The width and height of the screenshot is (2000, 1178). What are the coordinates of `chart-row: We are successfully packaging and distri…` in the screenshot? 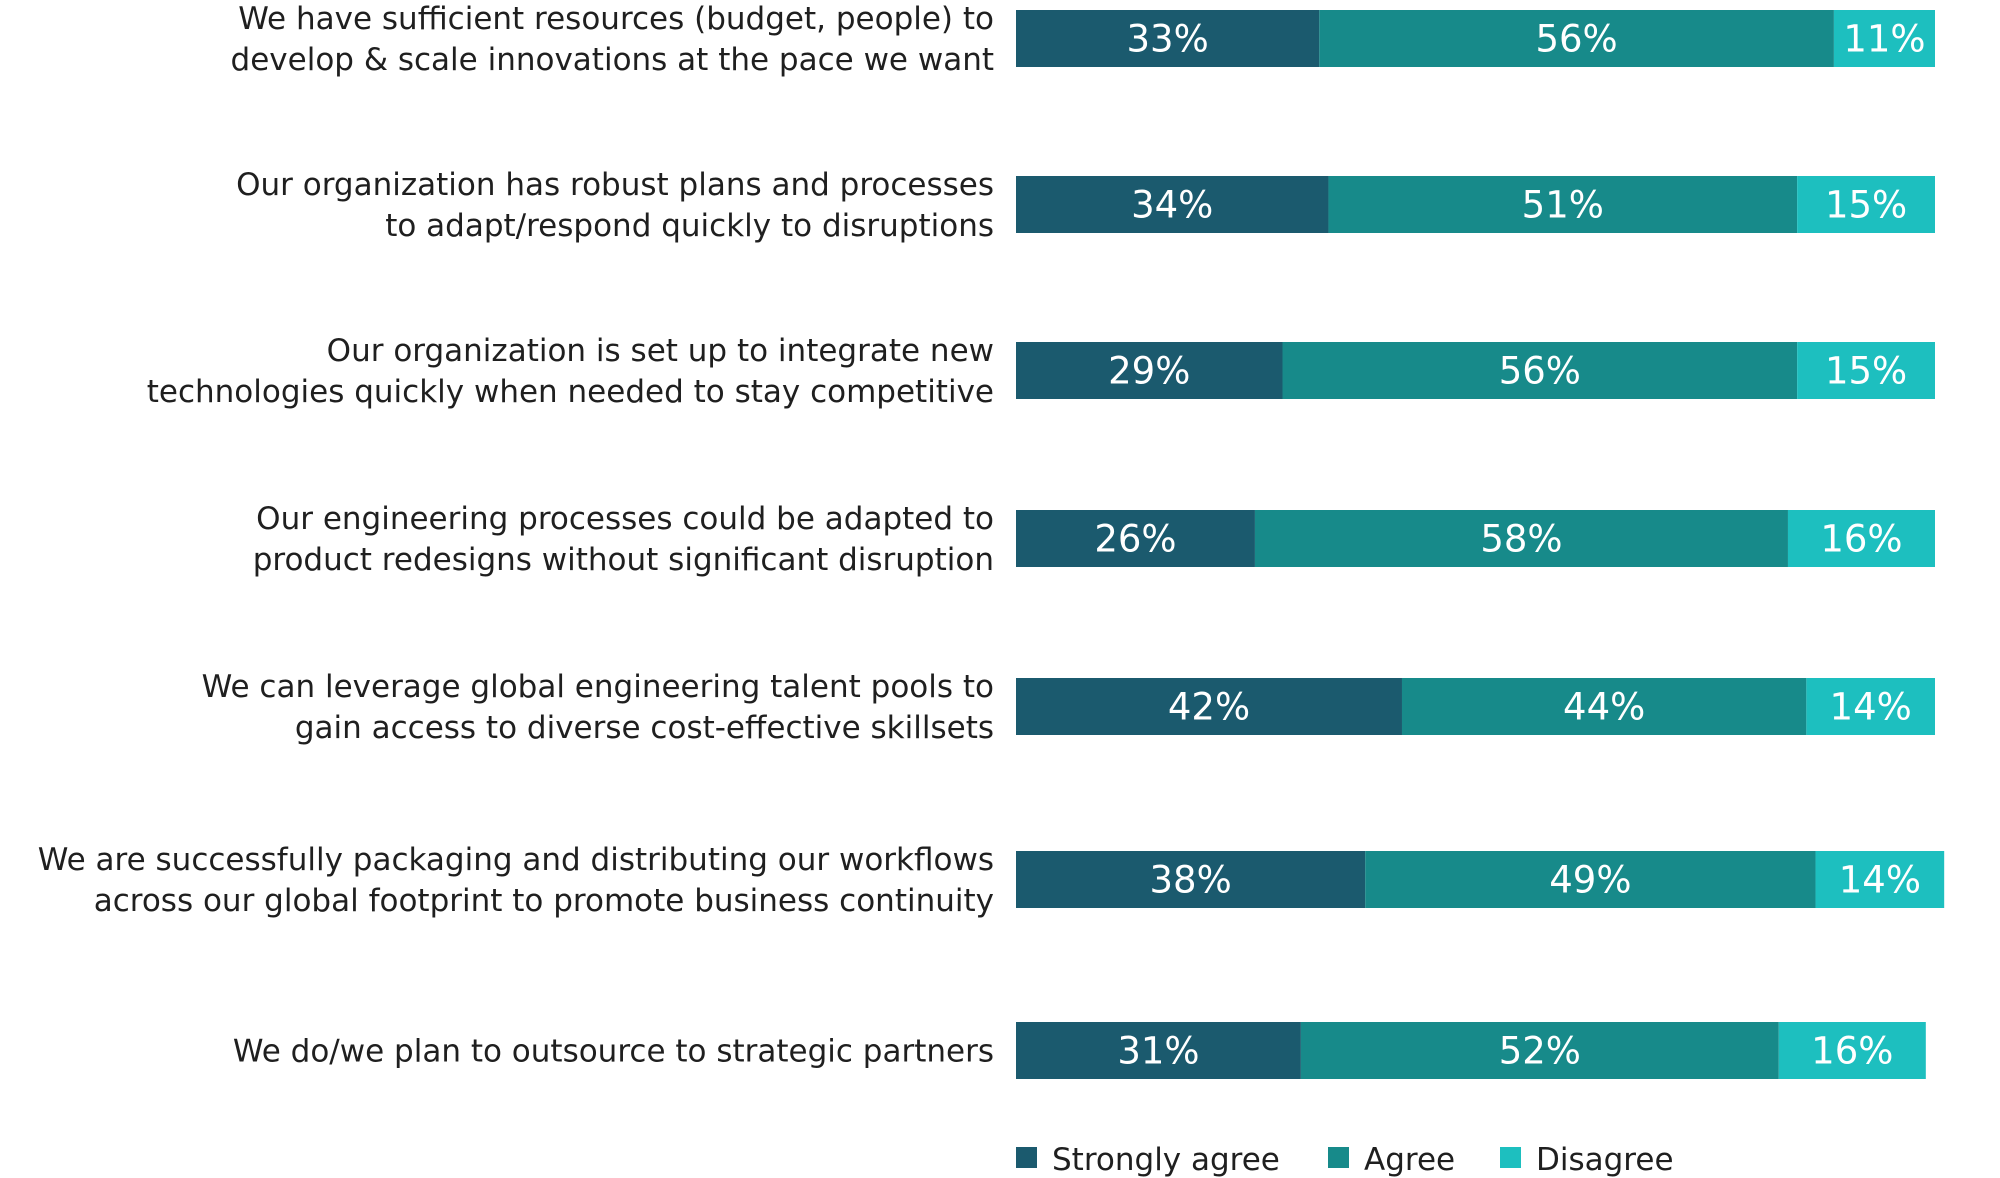 It's located at (991, 880).